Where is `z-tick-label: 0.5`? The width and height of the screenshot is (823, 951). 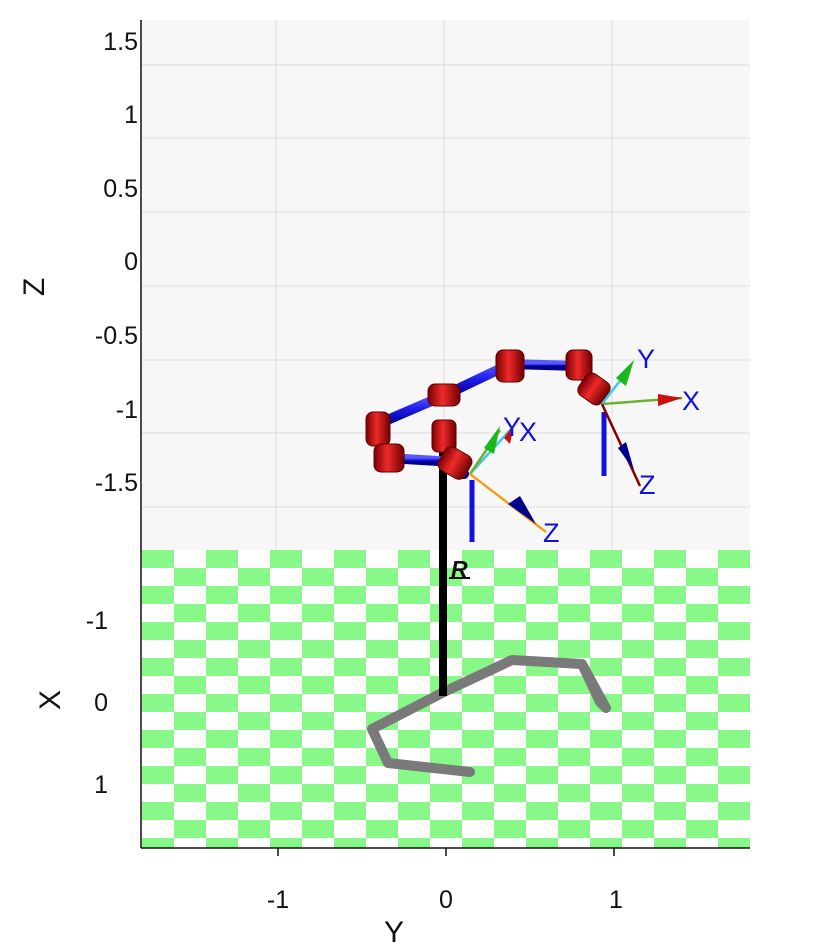
z-tick-label: 0.5 is located at coordinates (120, 189).